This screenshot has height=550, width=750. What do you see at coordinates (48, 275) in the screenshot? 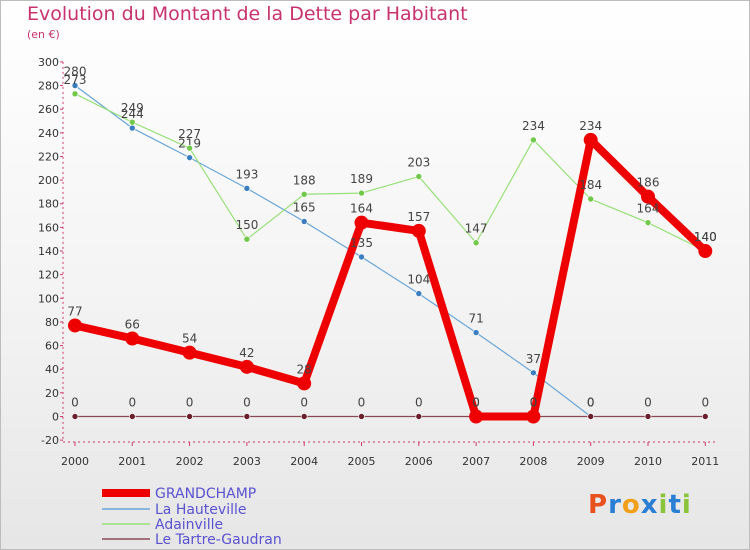
I see `y-tick-label: 120` at bounding box center [48, 275].